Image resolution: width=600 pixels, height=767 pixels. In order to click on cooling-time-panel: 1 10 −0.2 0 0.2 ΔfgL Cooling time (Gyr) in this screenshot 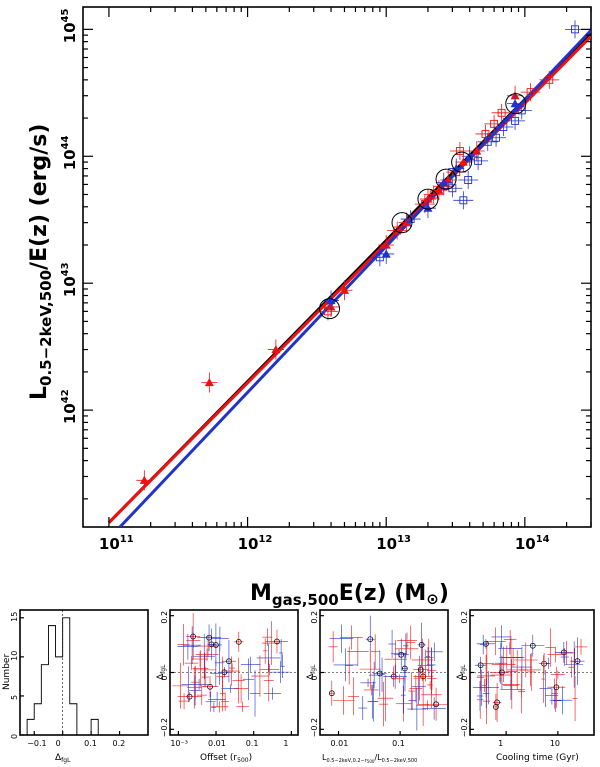, I will do `click(525, 686)`.